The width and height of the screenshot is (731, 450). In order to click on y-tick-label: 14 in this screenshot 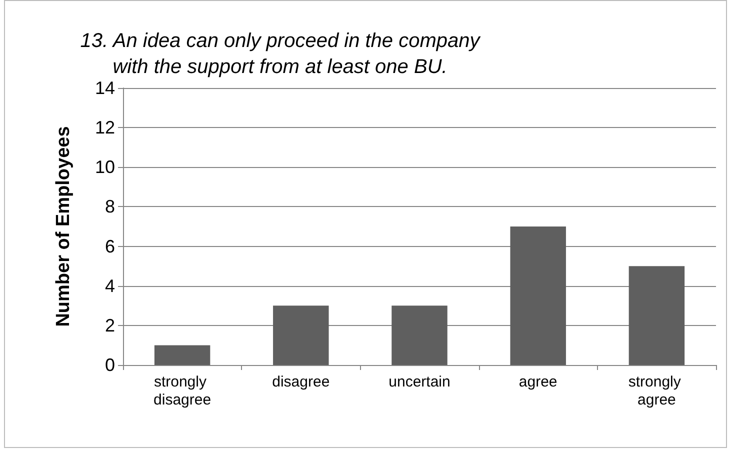, I will do `click(104, 88)`.